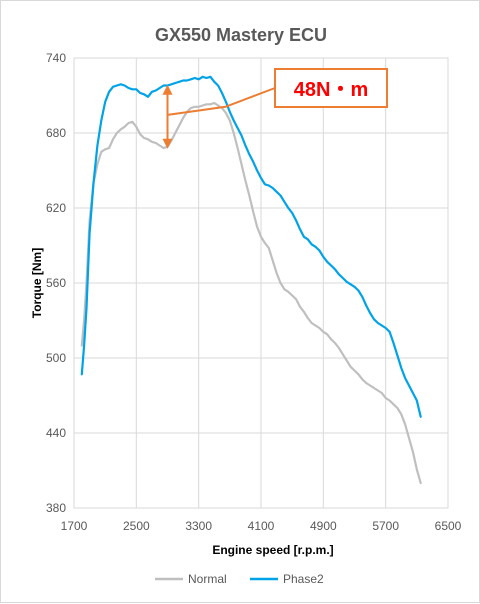  What do you see at coordinates (56, 208) in the screenshot?
I see `y-tick-label: 620` at bounding box center [56, 208].